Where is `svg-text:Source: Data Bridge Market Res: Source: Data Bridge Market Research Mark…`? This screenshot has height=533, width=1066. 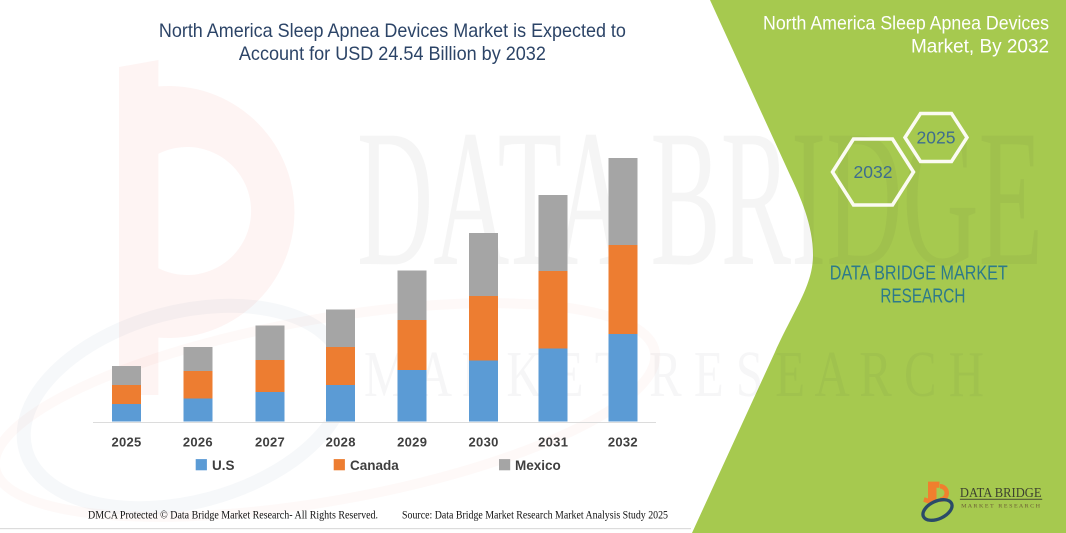
svg-text:Source: Data Bridge Market Res: Source: Data Bridge Market Research Mark… is located at coordinates (535, 516).